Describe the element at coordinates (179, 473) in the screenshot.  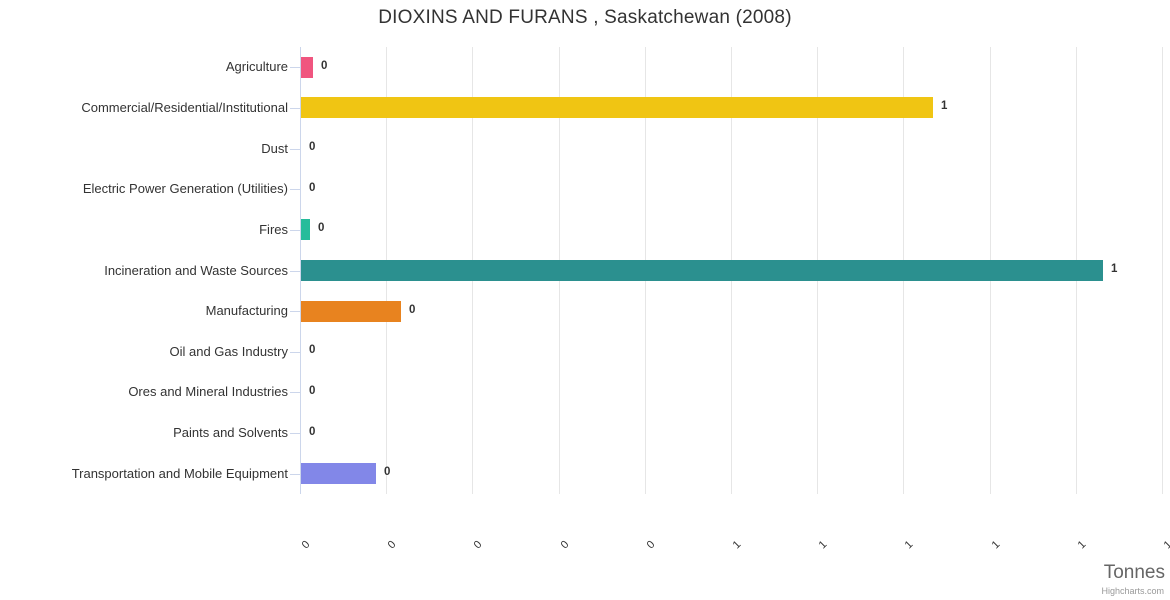
I see `category-label: Transportation and Mobile Equipment` at that location.